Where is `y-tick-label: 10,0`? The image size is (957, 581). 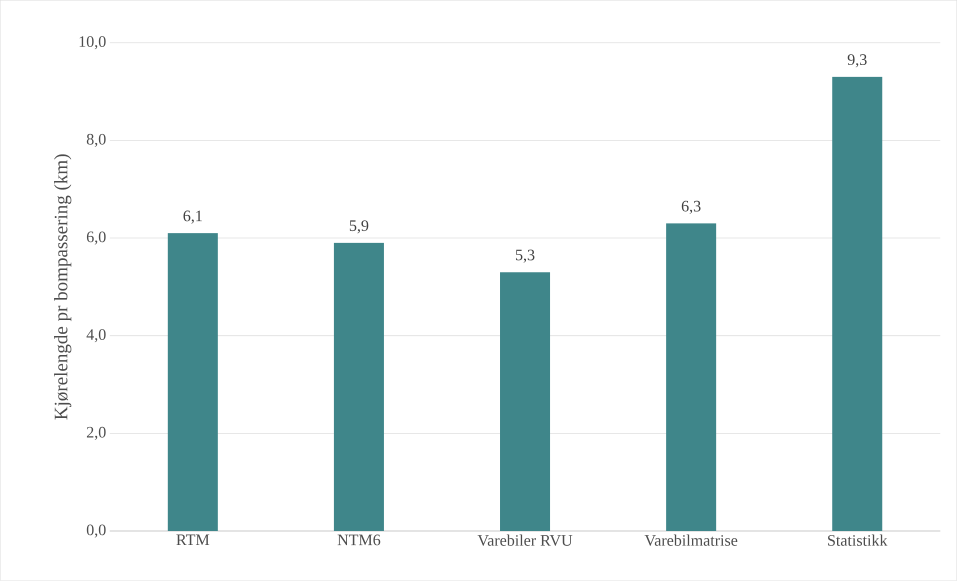
y-tick-label: 10,0 is located at coordinates (93, 43).